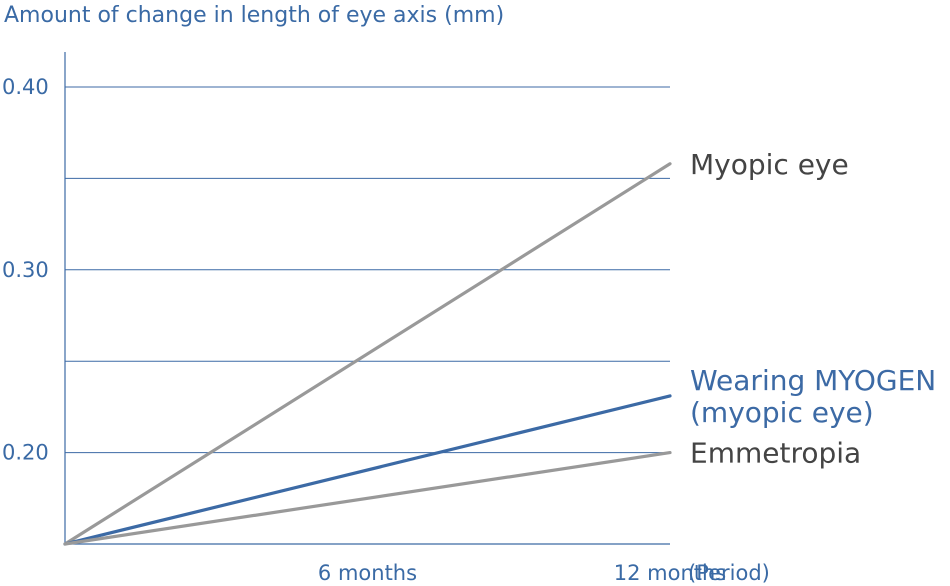 The height and width of the screenshot is (586, 950). Describe the element at coordinates (813, 380) in the screenshot. I see `series-label: Wearing MYOGEN` at that location.